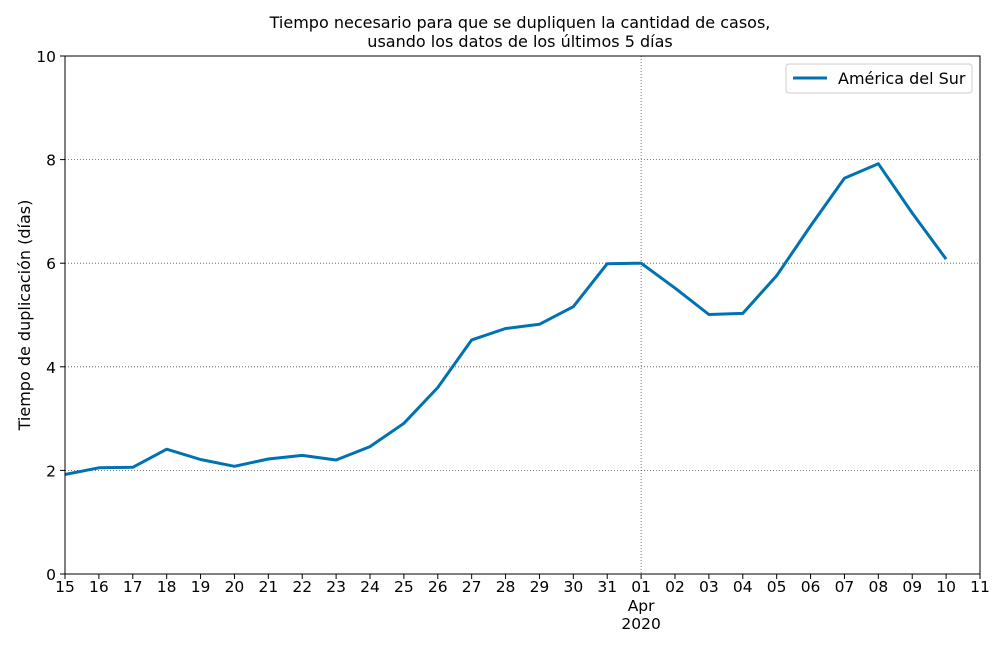 The height and width of the screenshot is (648, 1008). I want to click on x-tick-label: 04, so click(743, 587).